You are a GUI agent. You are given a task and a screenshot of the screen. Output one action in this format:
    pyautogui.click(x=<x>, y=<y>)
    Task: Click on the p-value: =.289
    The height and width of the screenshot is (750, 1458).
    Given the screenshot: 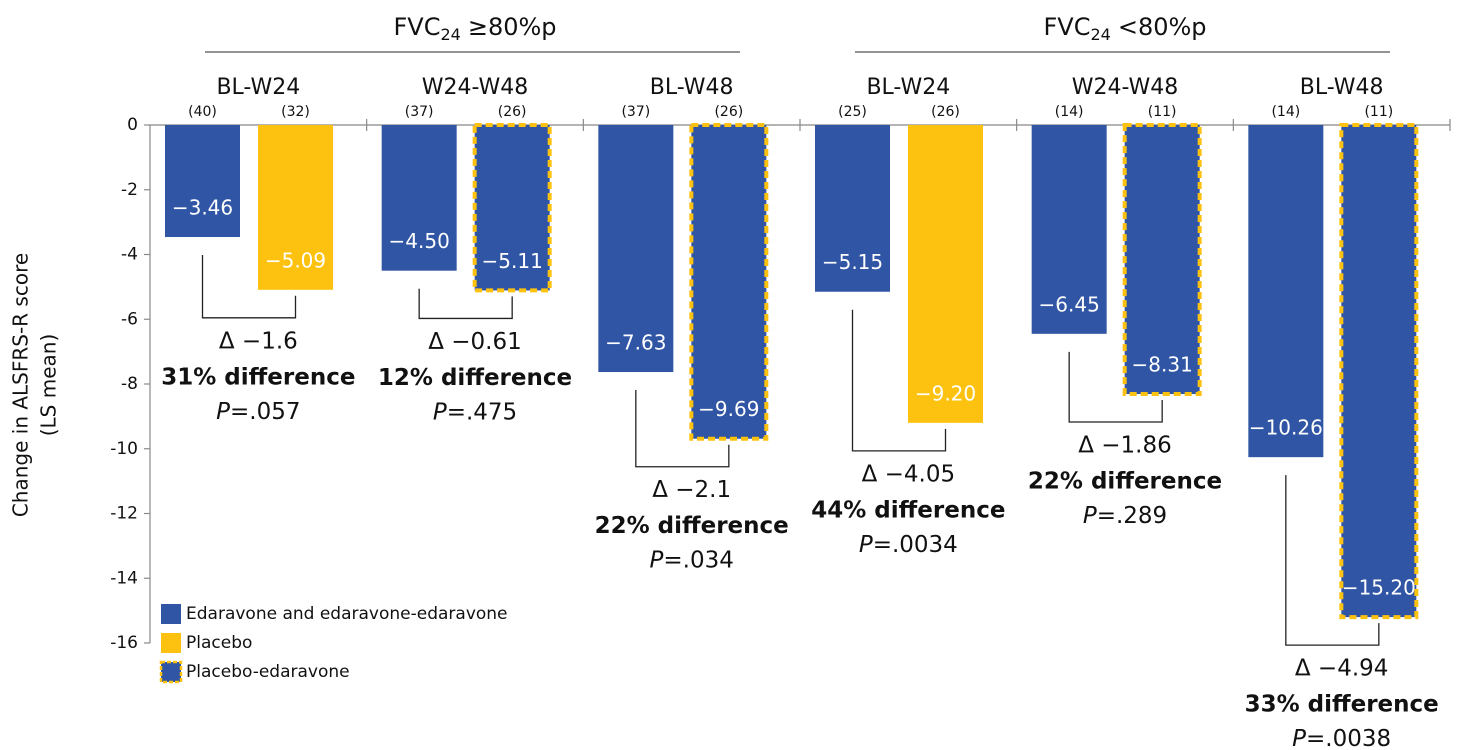 What is the action you would take?
    pyautogui.click(x=1132, y=516)
    